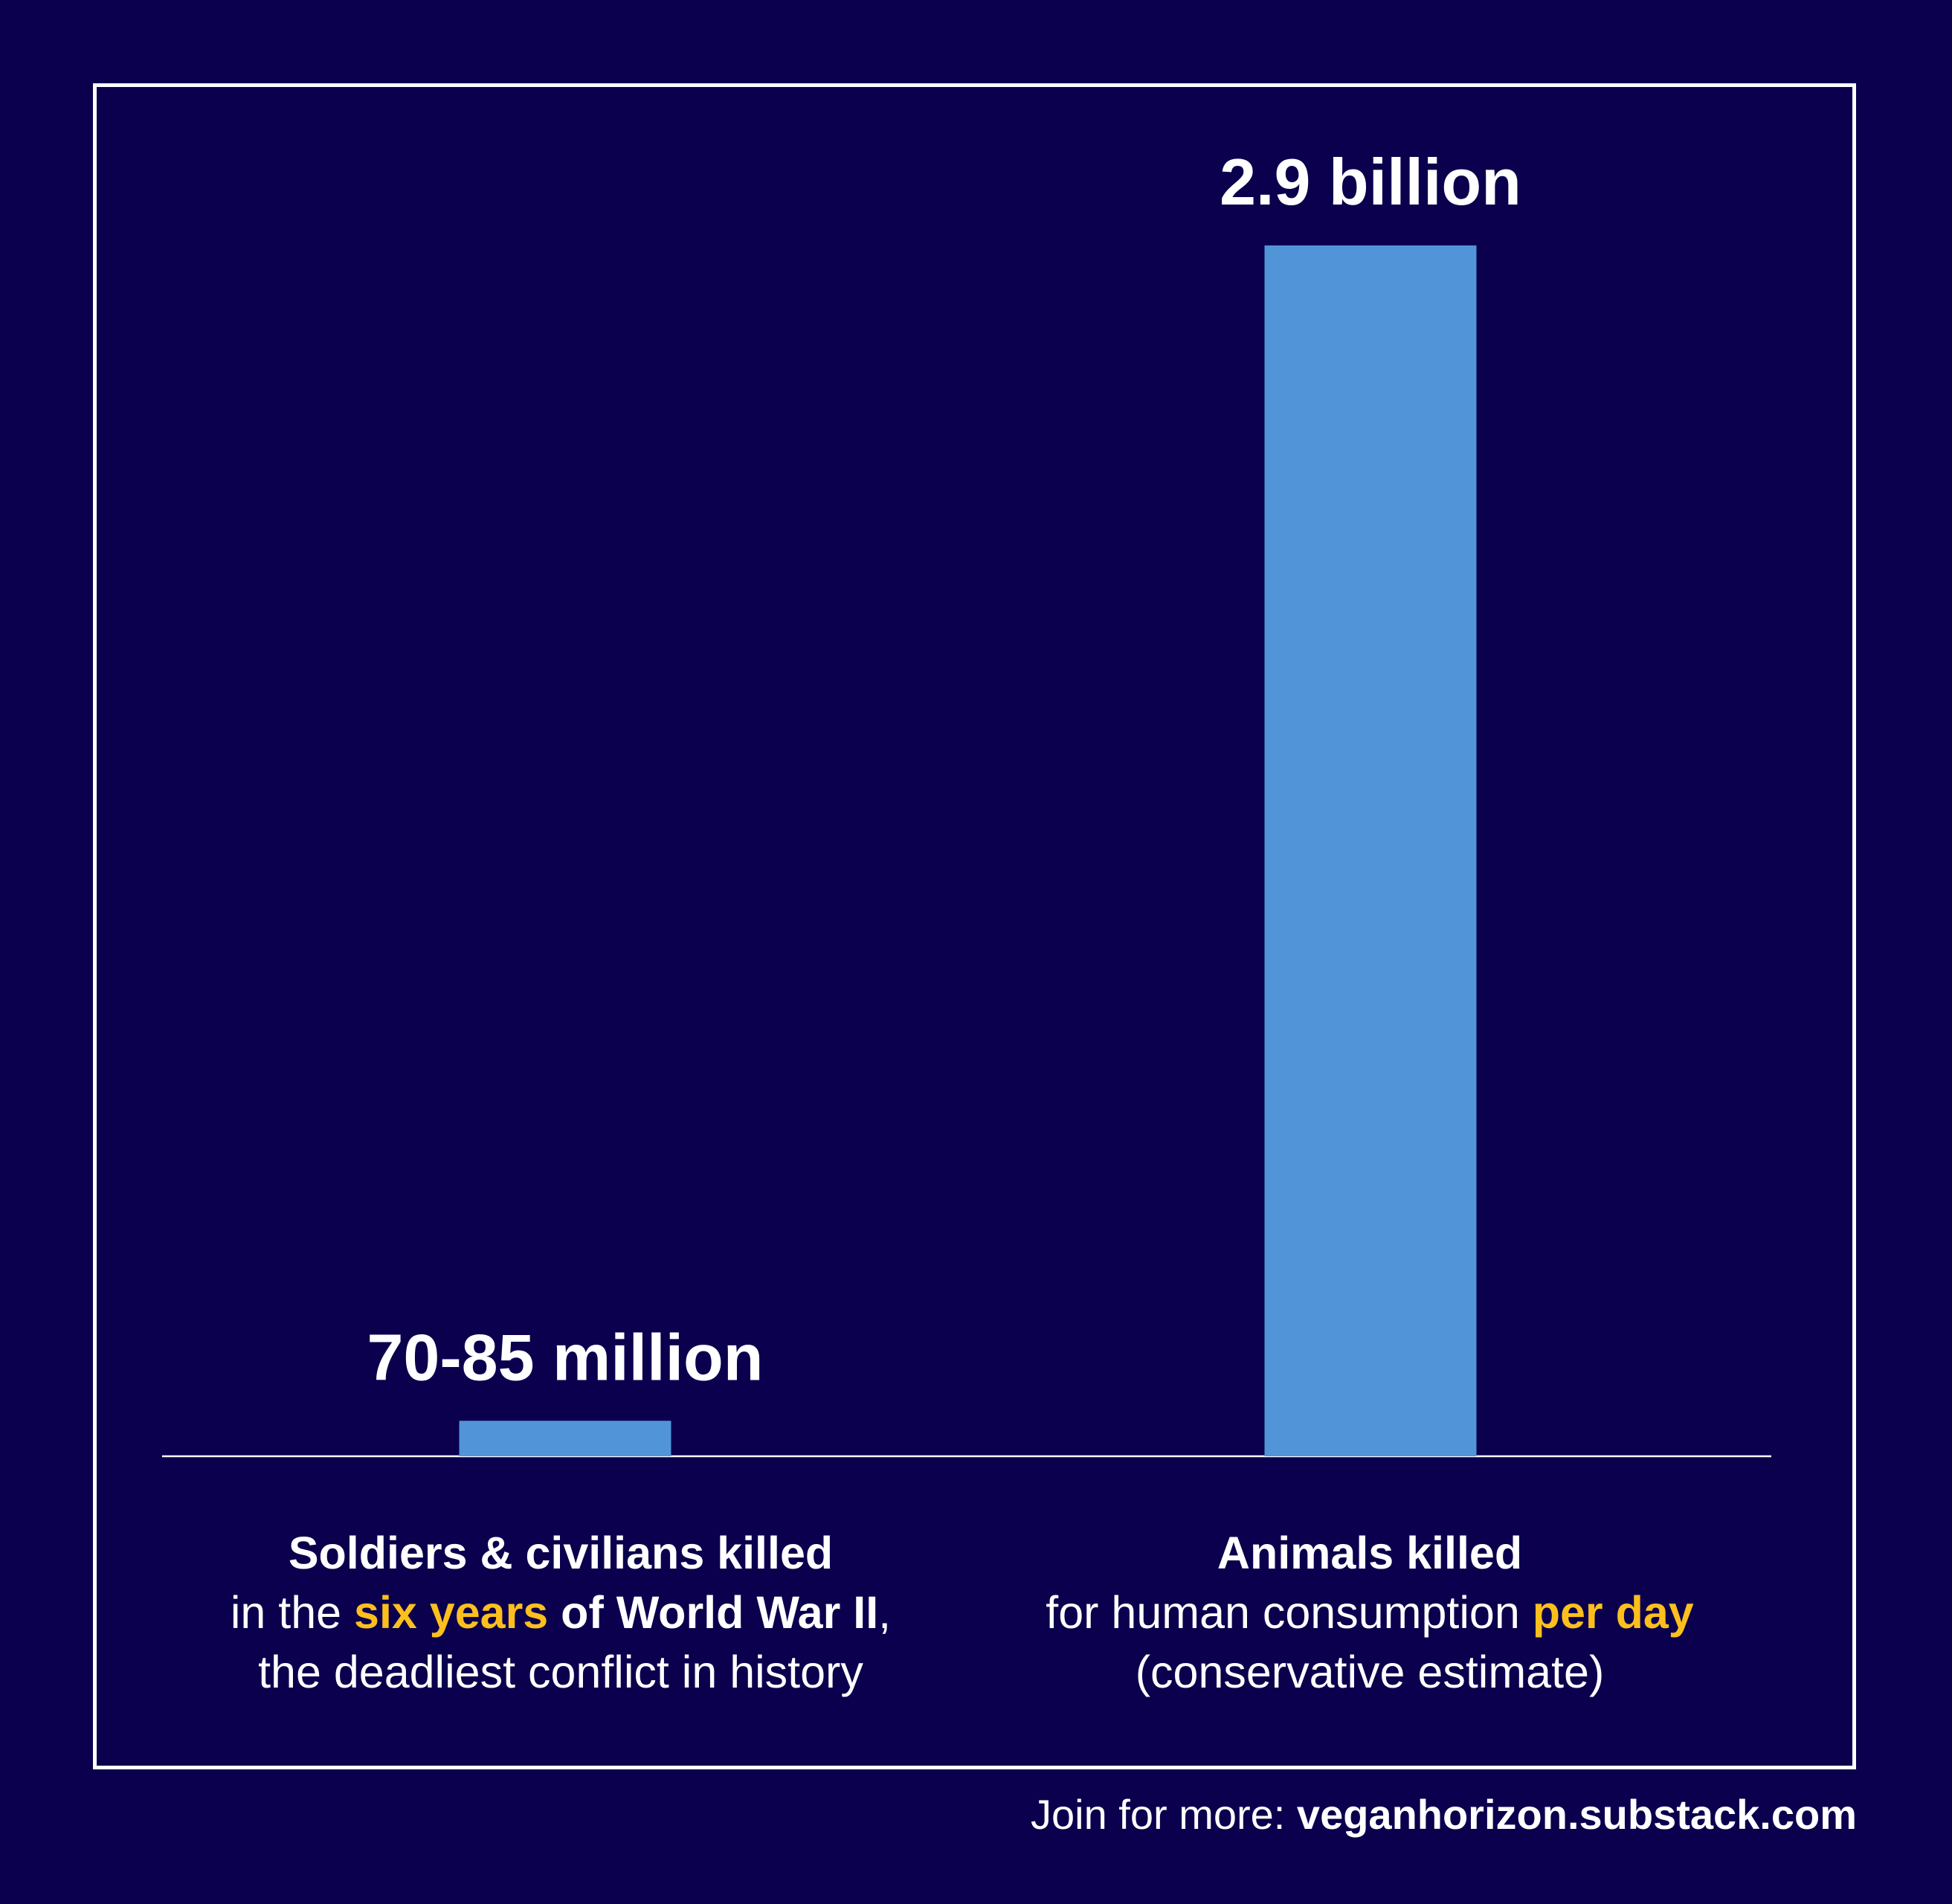  I want to click on footer-credit: Join for more: veganhorizon.substack.com, so click(1444, 1815).